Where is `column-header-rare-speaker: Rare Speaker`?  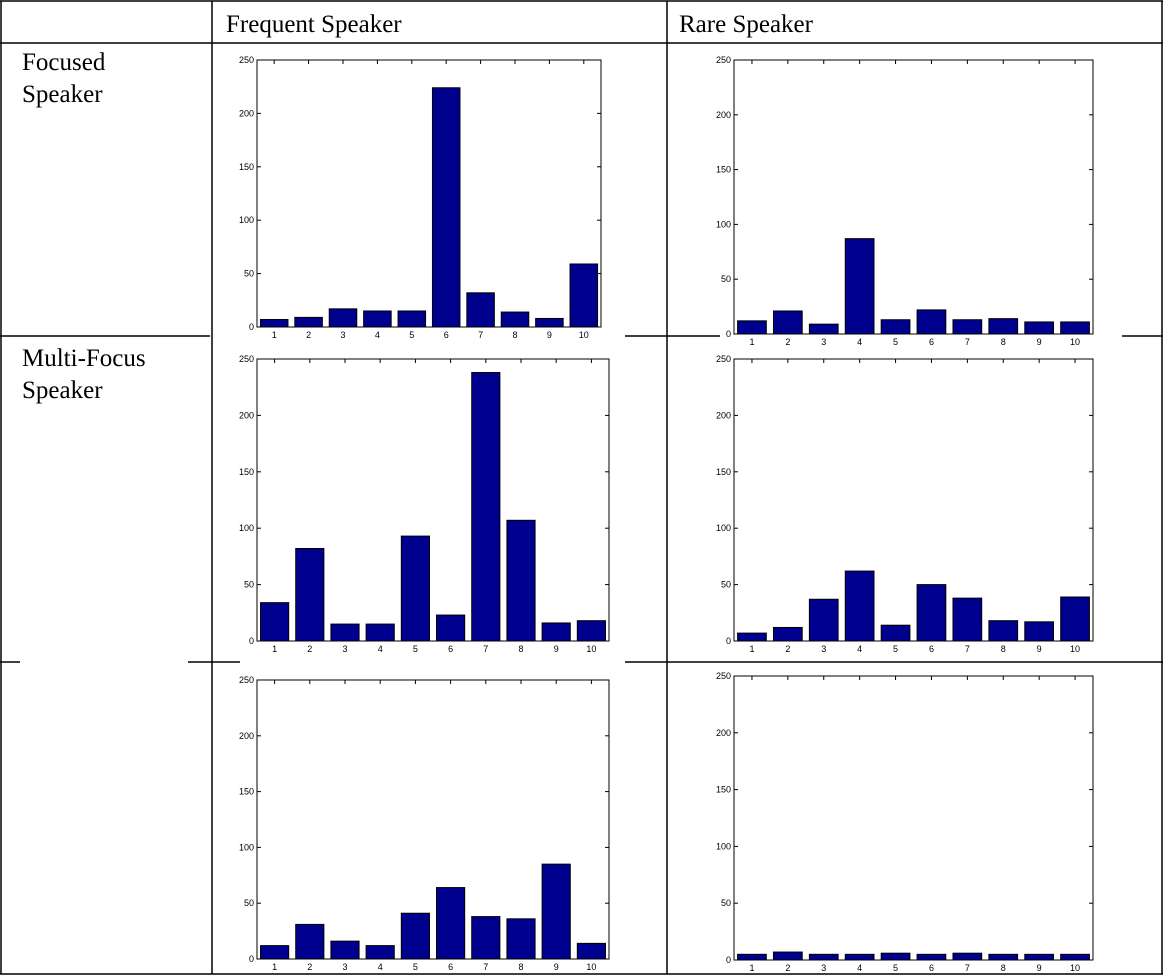 column-header-rare-speaker: Rare Speaker is located at coordinates (746, 24).